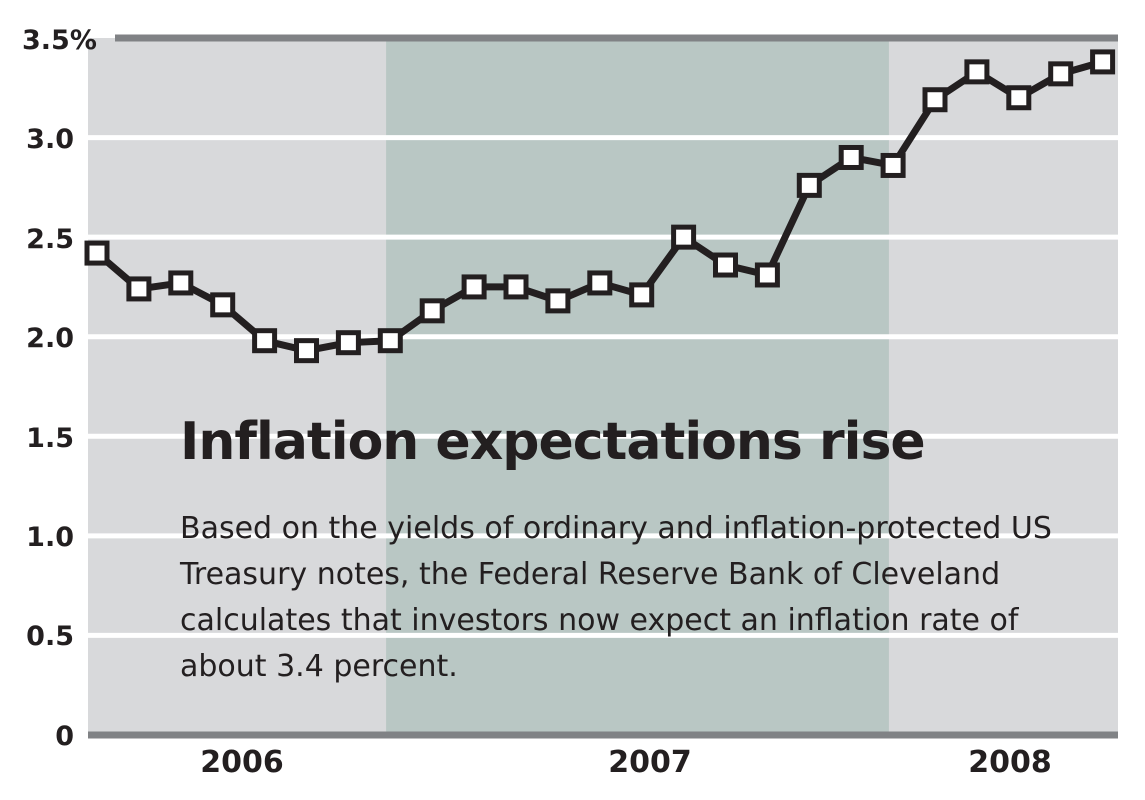  I want to click on y-tick-label: 2.5, so click(50, 239).